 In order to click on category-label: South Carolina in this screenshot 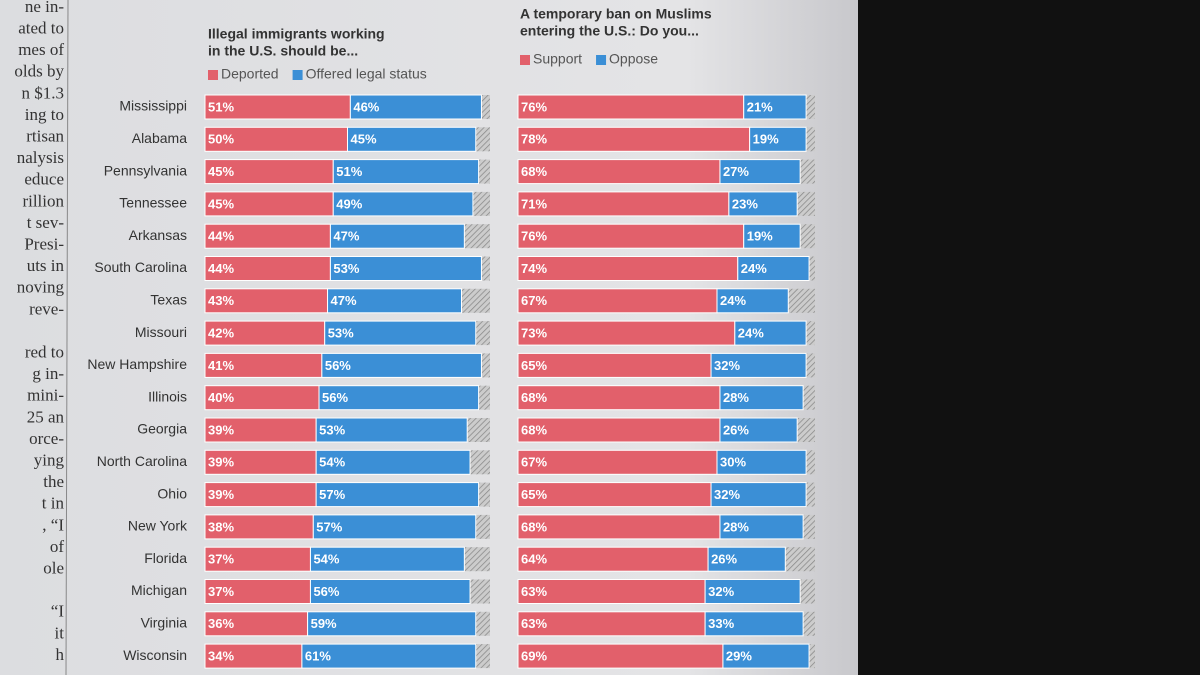, I will do `click(140, 267)`.